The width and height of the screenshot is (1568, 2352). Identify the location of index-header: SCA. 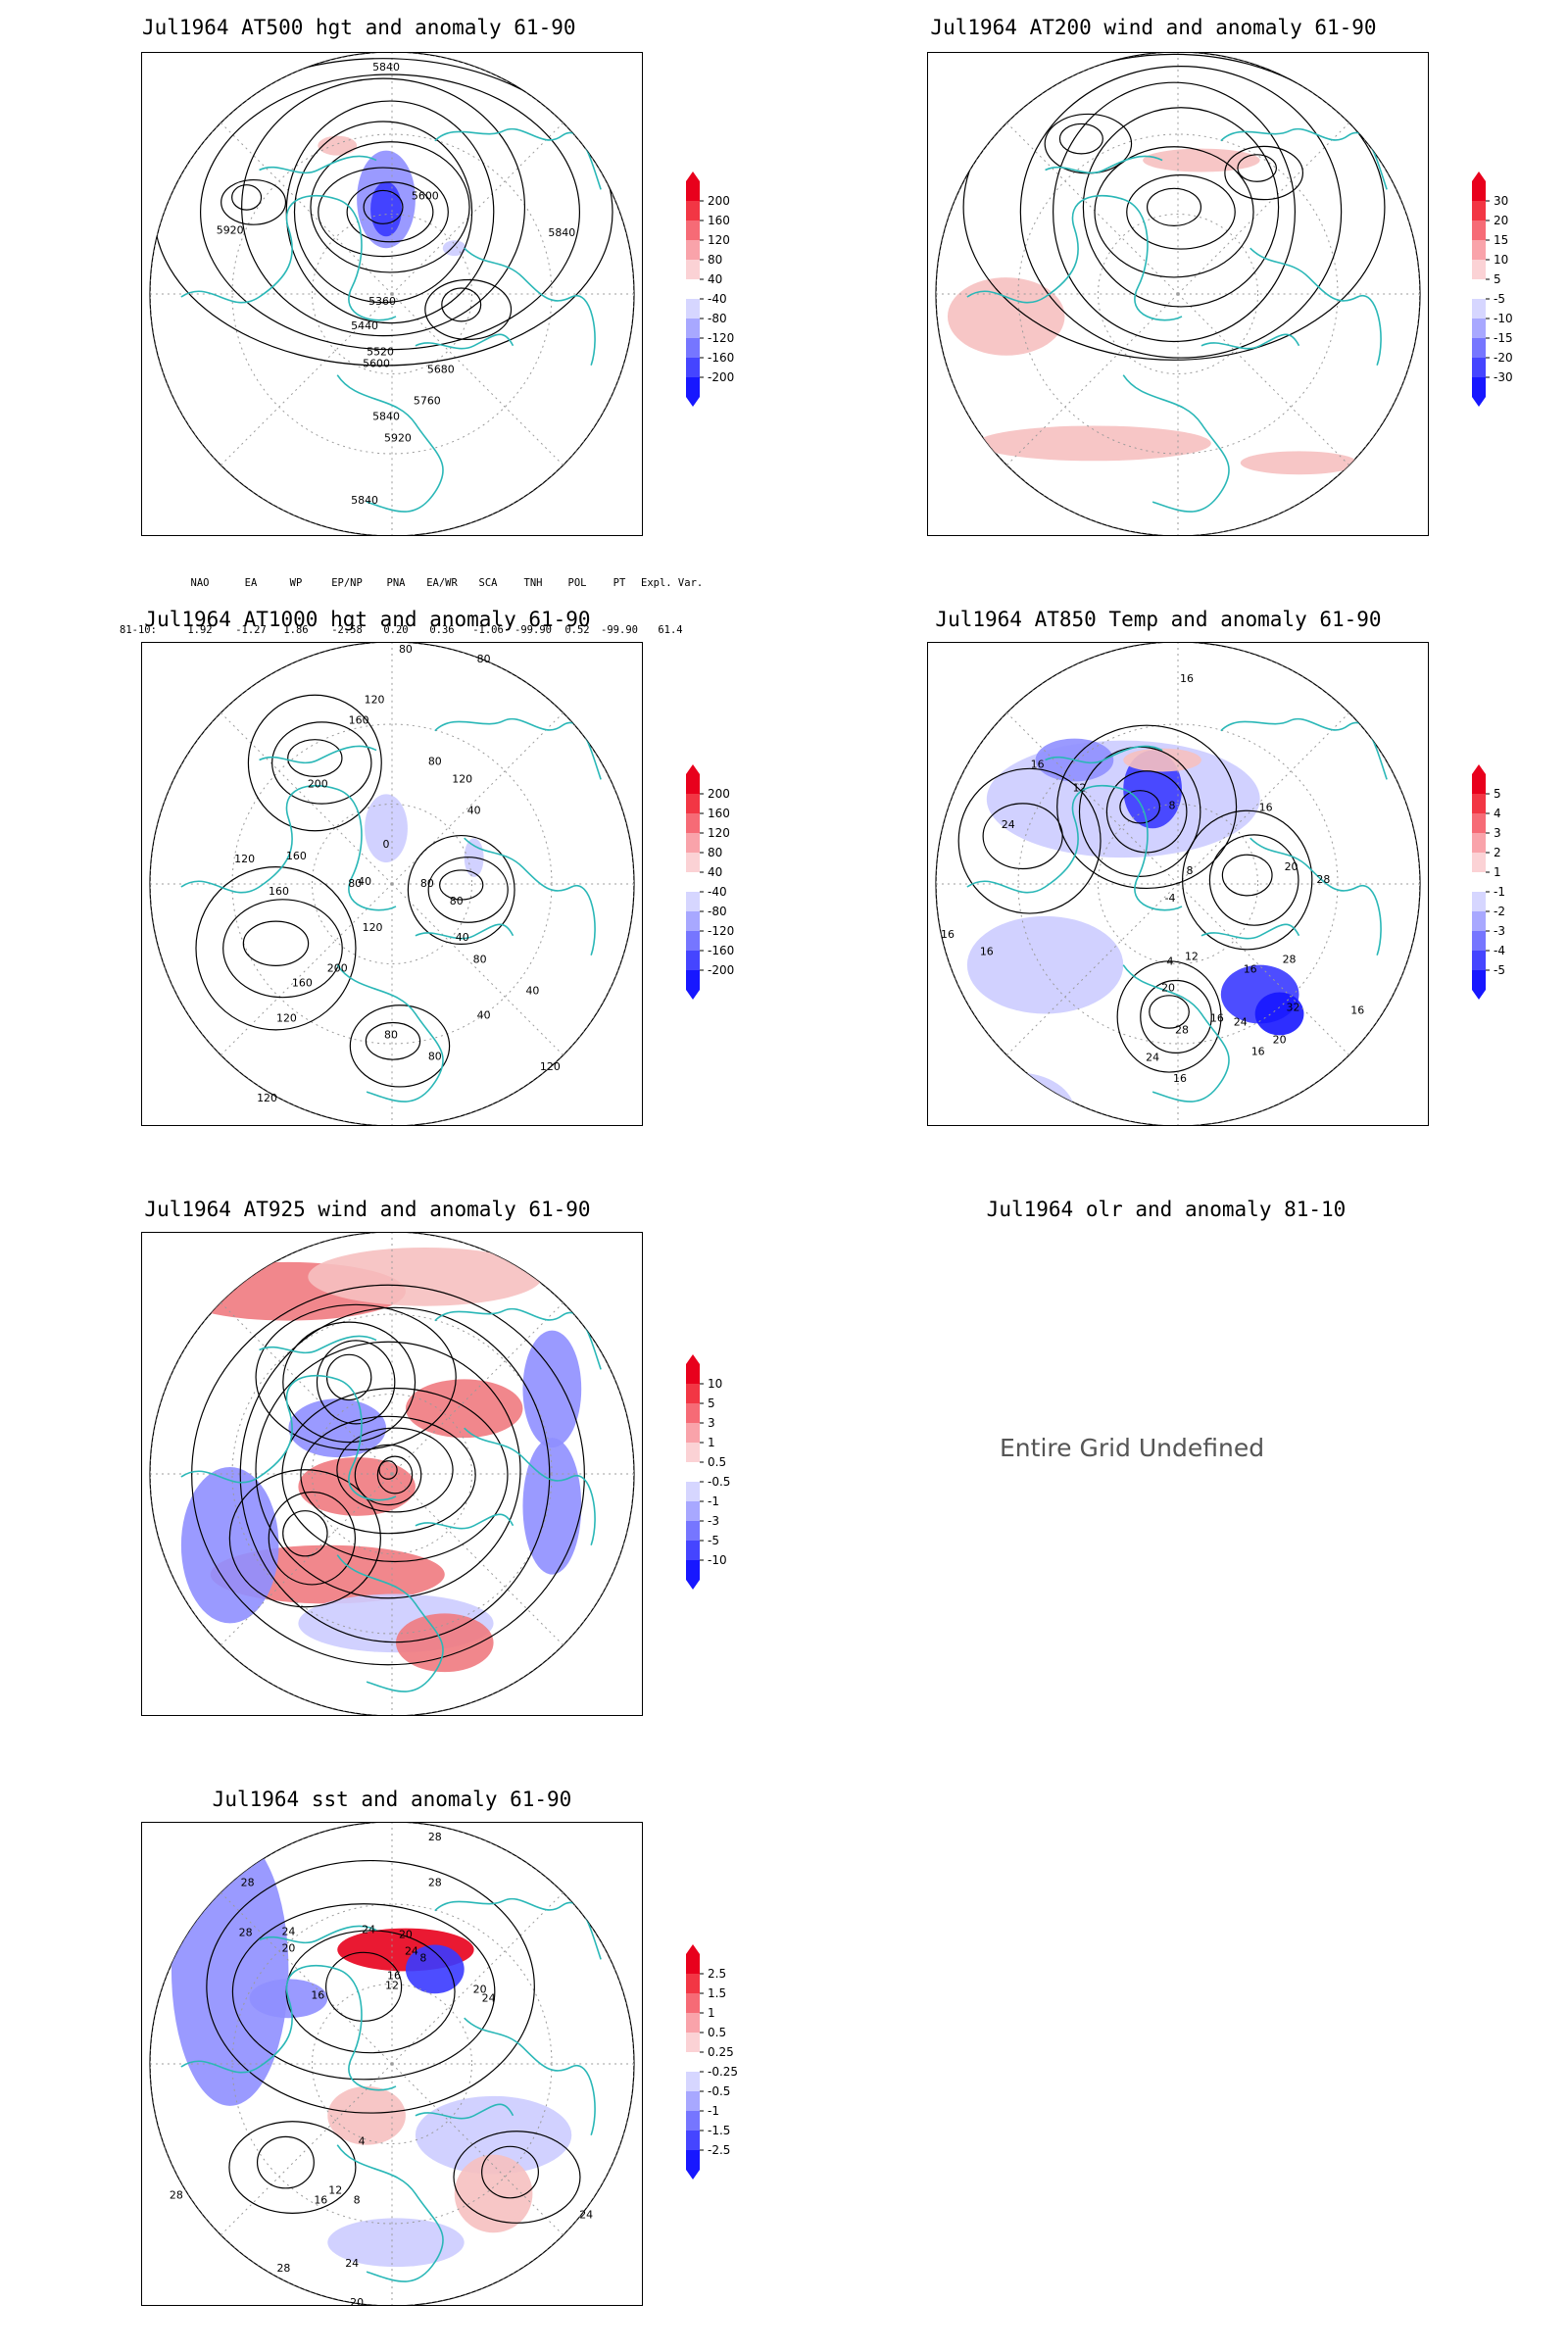
(488, 583).